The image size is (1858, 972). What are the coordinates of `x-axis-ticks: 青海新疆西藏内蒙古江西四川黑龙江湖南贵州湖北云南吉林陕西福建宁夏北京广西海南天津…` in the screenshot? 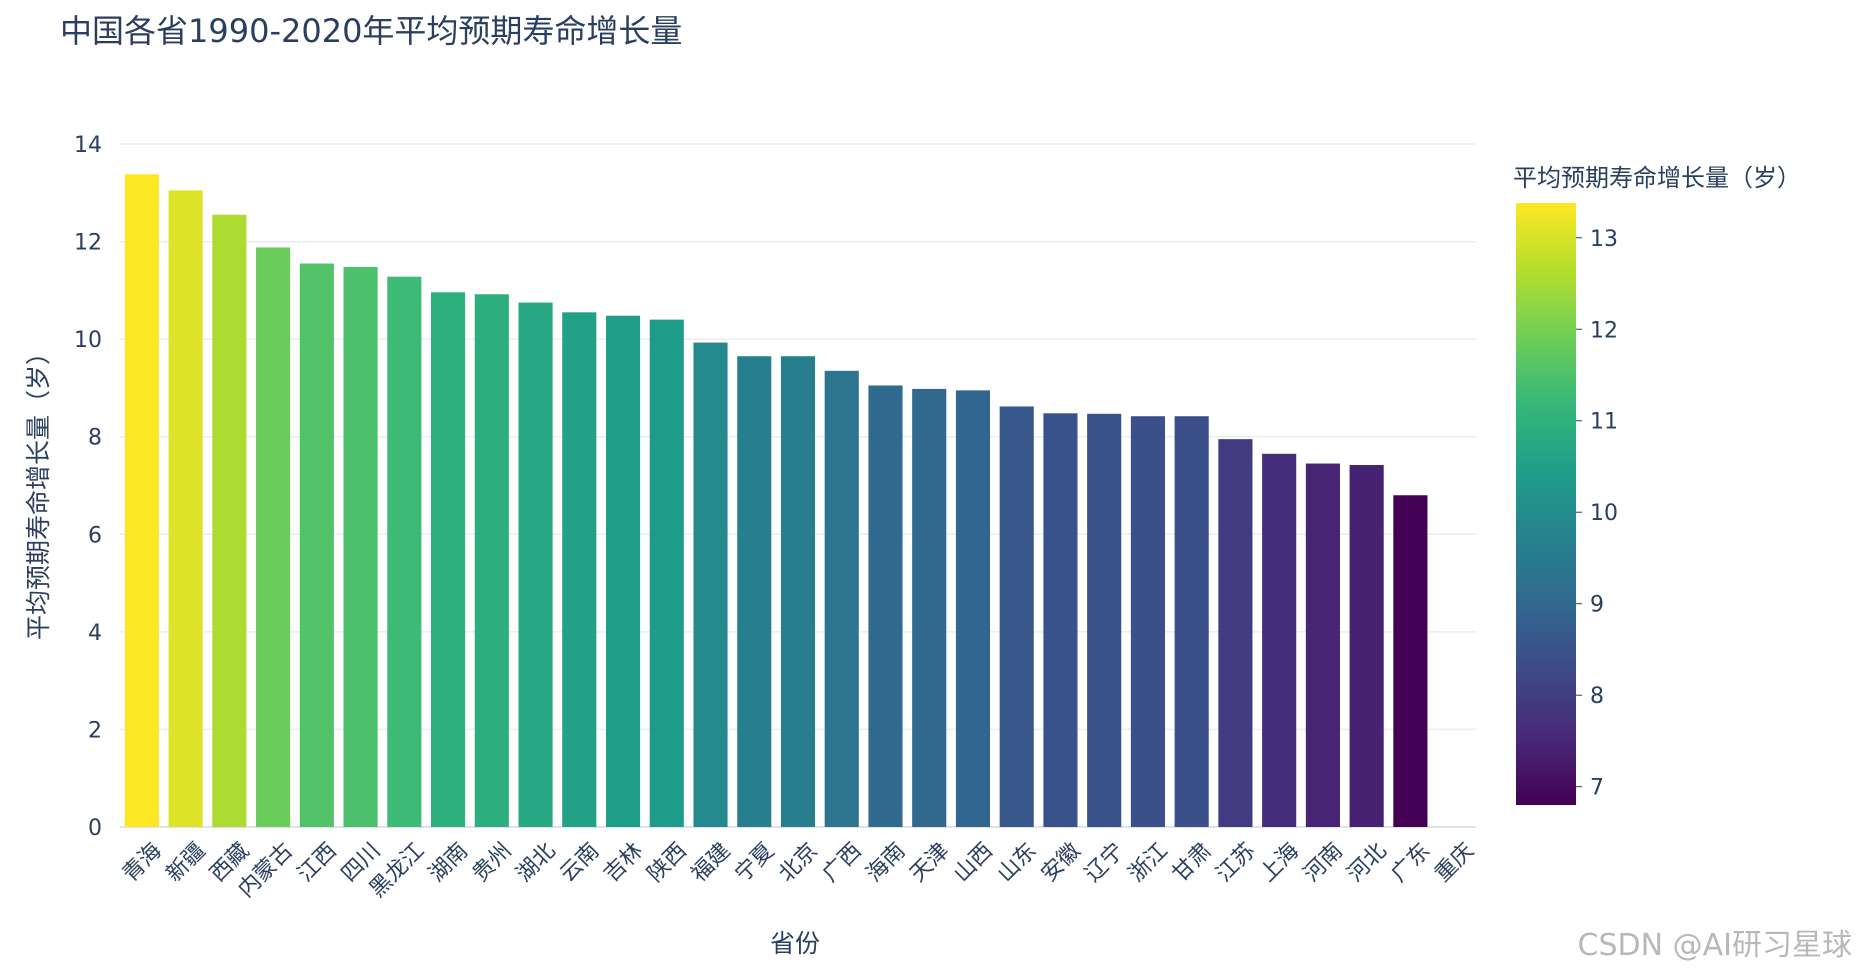 It's located at (798, 870).